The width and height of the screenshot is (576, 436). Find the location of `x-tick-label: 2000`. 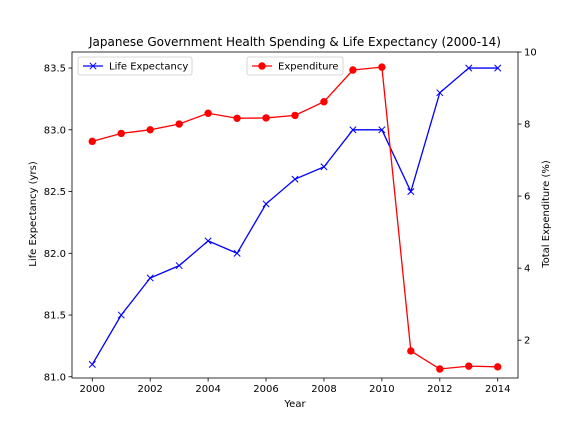

x-tick-label: 2000 is located at coordinates (92, 389).